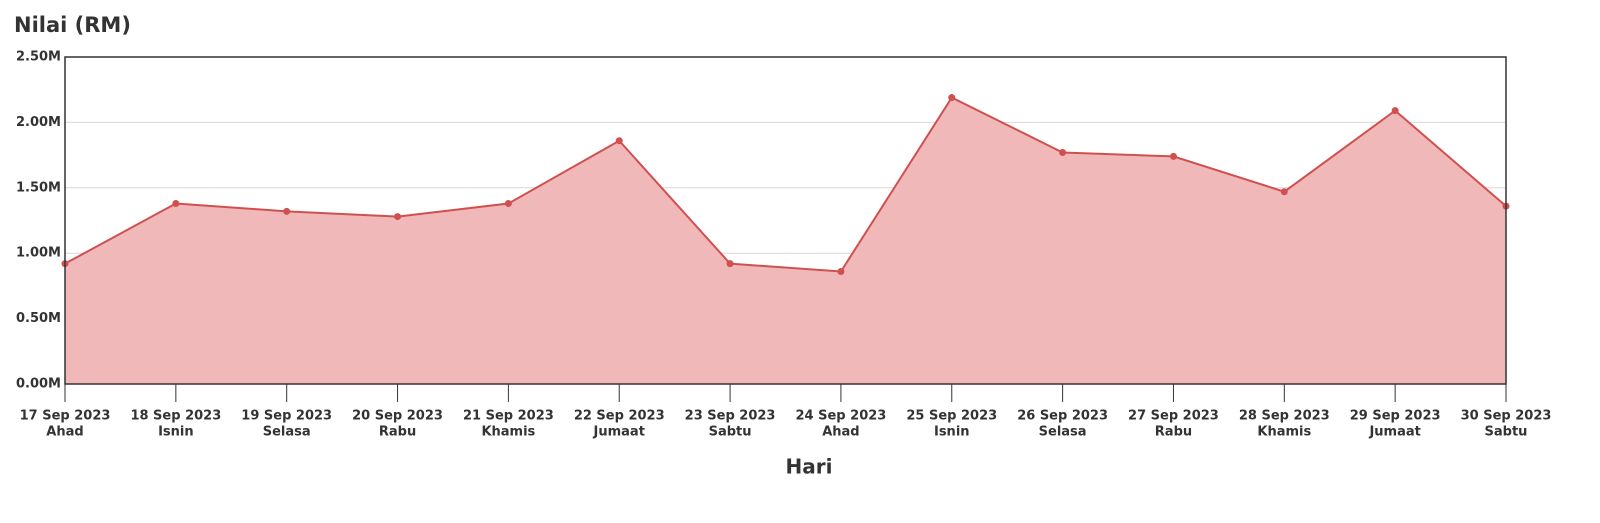 Image resolution: width=1600 pixels, height=523 pixels. I want to click on y-tick-label: 2.50M, so click(38, 57).